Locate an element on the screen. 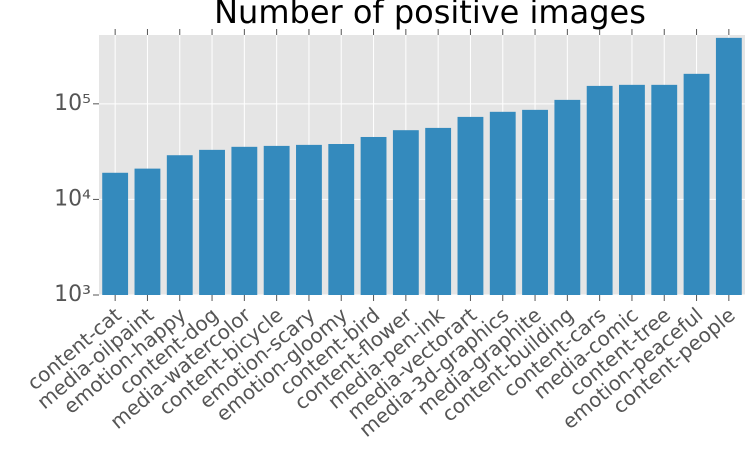 The height and width of the screenshot is (471, 748). y-tick-label: 10³ is located at coordinates (72, 294).